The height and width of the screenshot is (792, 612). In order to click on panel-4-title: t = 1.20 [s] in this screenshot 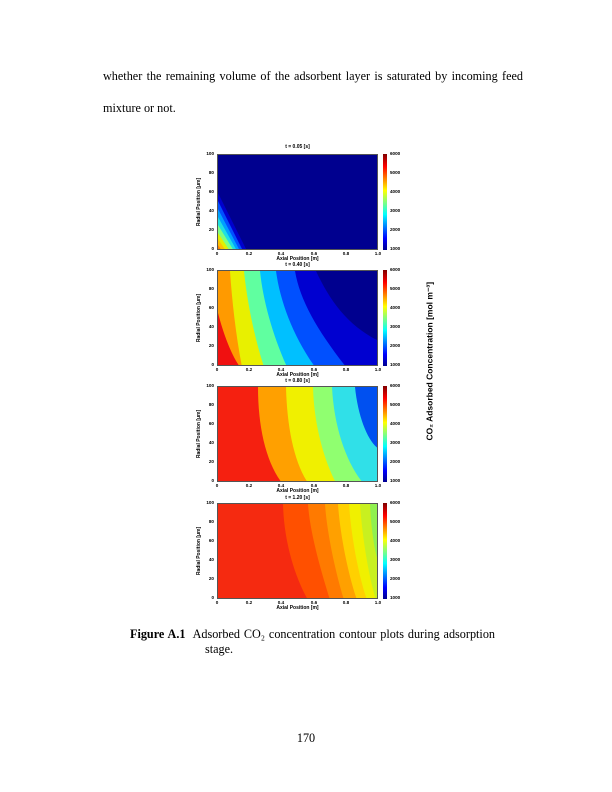, I will do `click(297, 498)`.